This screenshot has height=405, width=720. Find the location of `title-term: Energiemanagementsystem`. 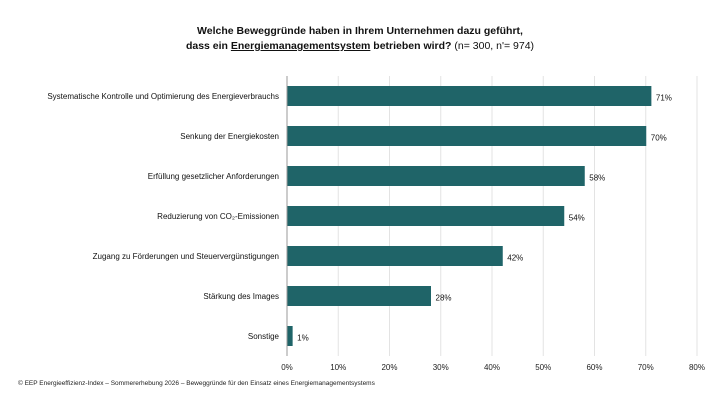

title-term: Energiemanagementsystem is located at coordinates (300, 46).